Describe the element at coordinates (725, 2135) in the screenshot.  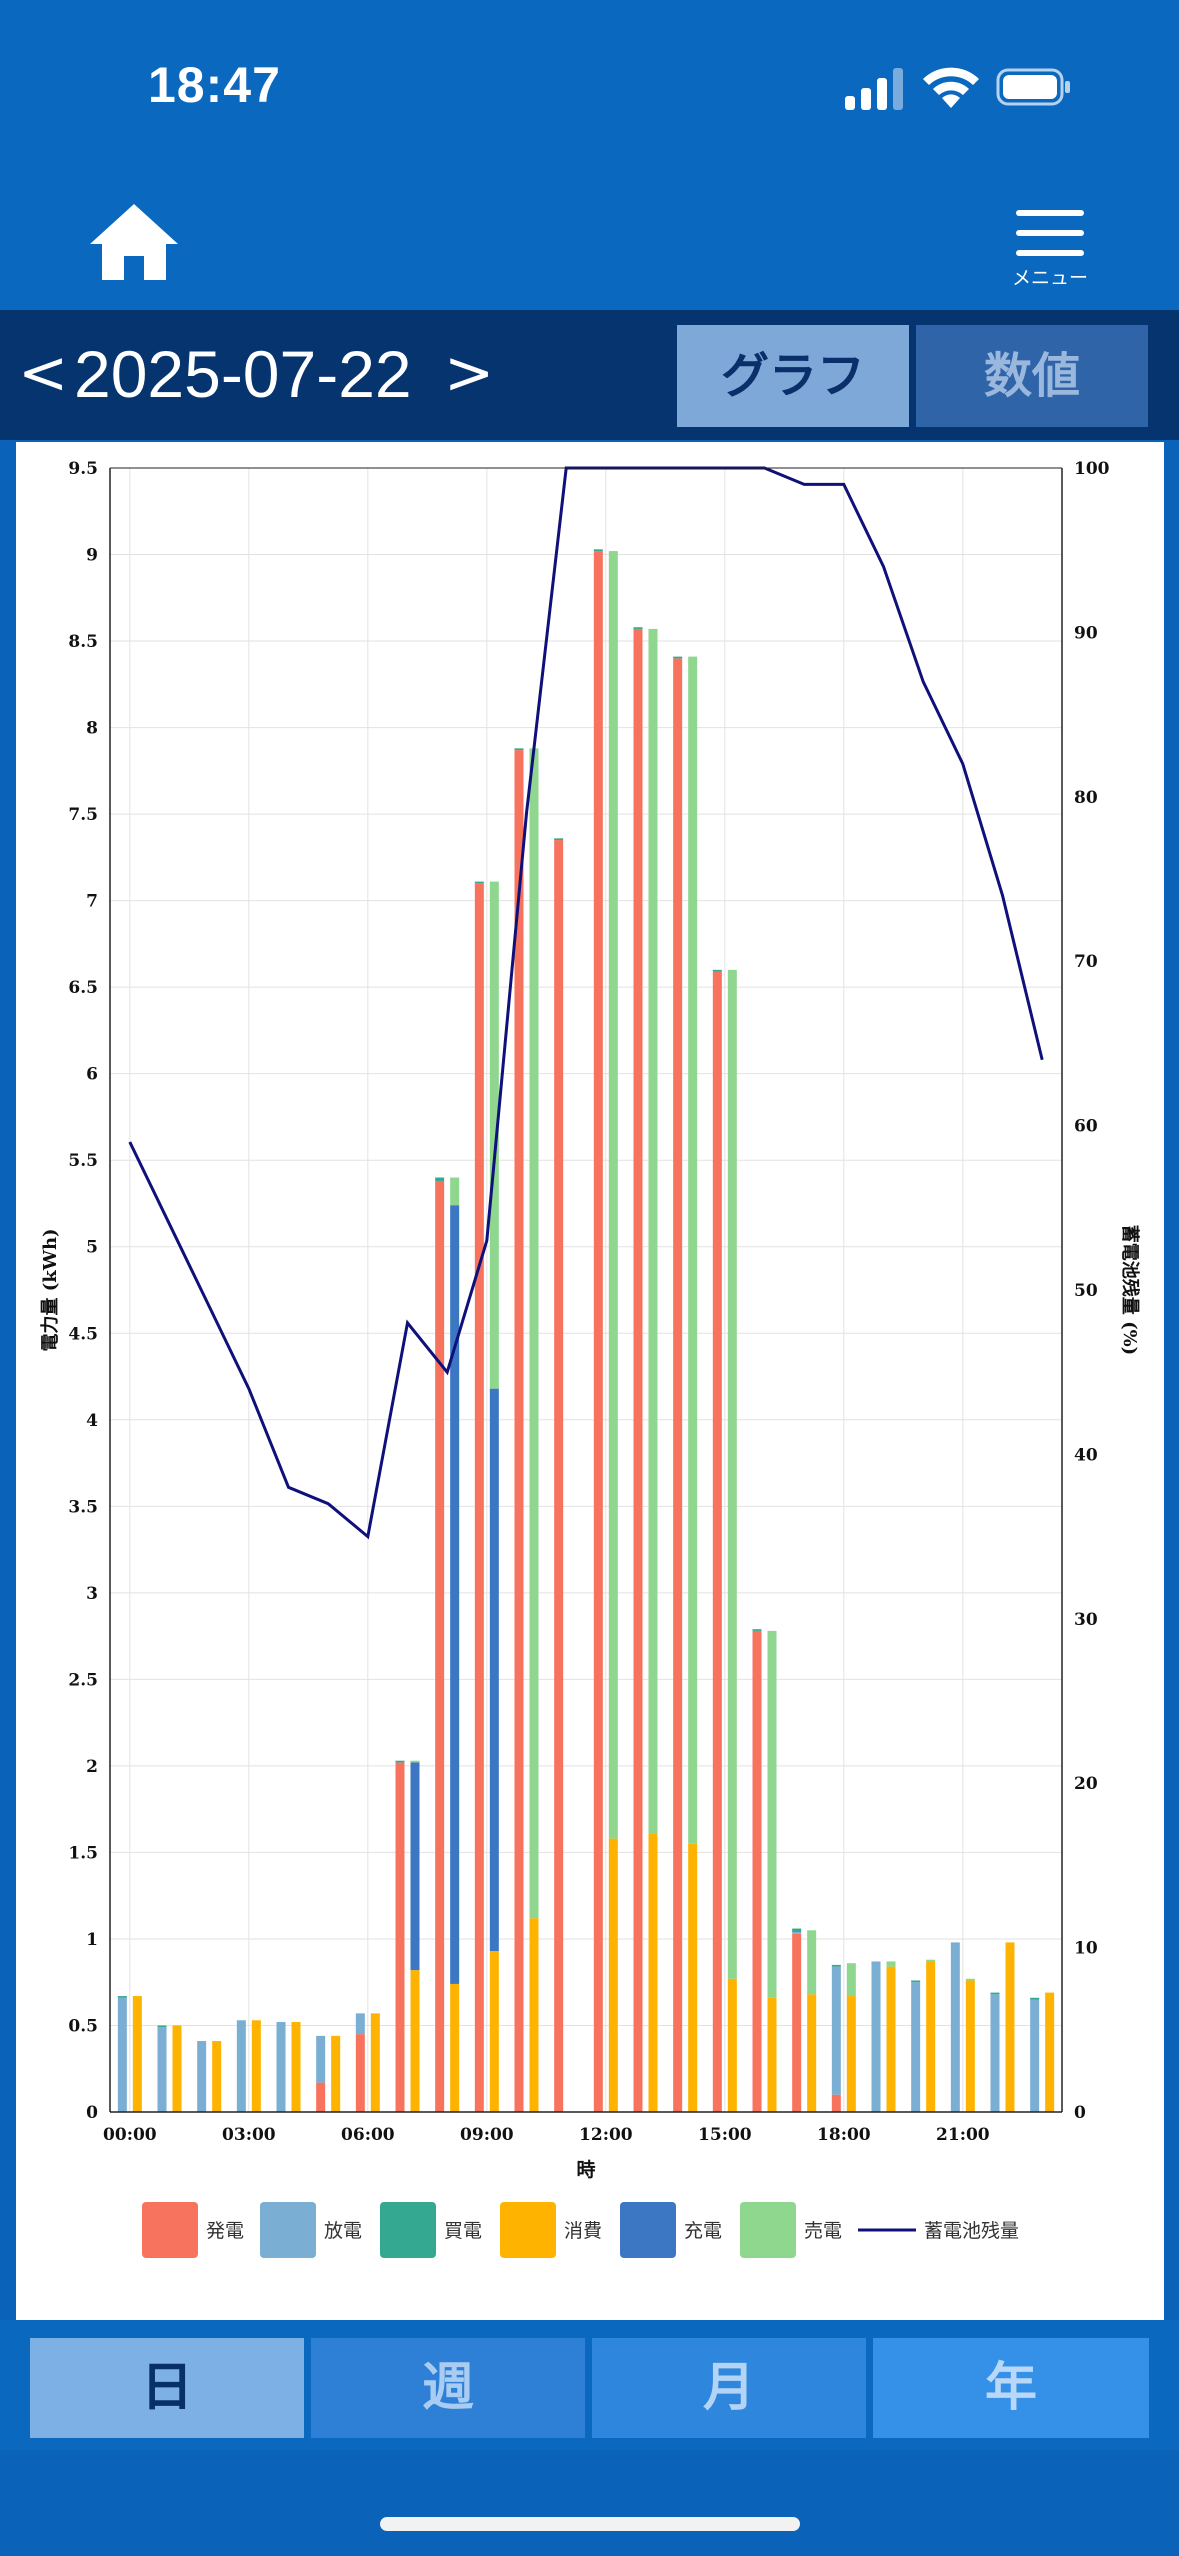
I see `x-tick-label: 15:00` at that location.